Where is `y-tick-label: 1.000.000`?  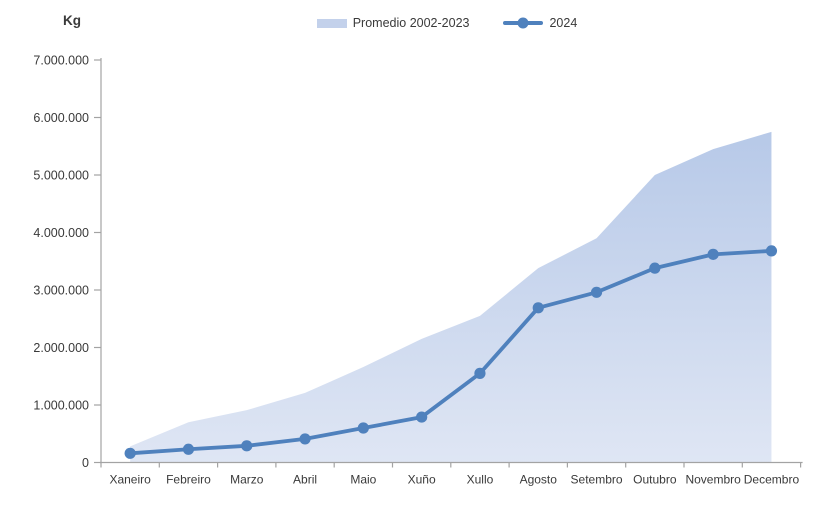
y-tick-label: 1.000.000 is located at coordinates (61, 406).